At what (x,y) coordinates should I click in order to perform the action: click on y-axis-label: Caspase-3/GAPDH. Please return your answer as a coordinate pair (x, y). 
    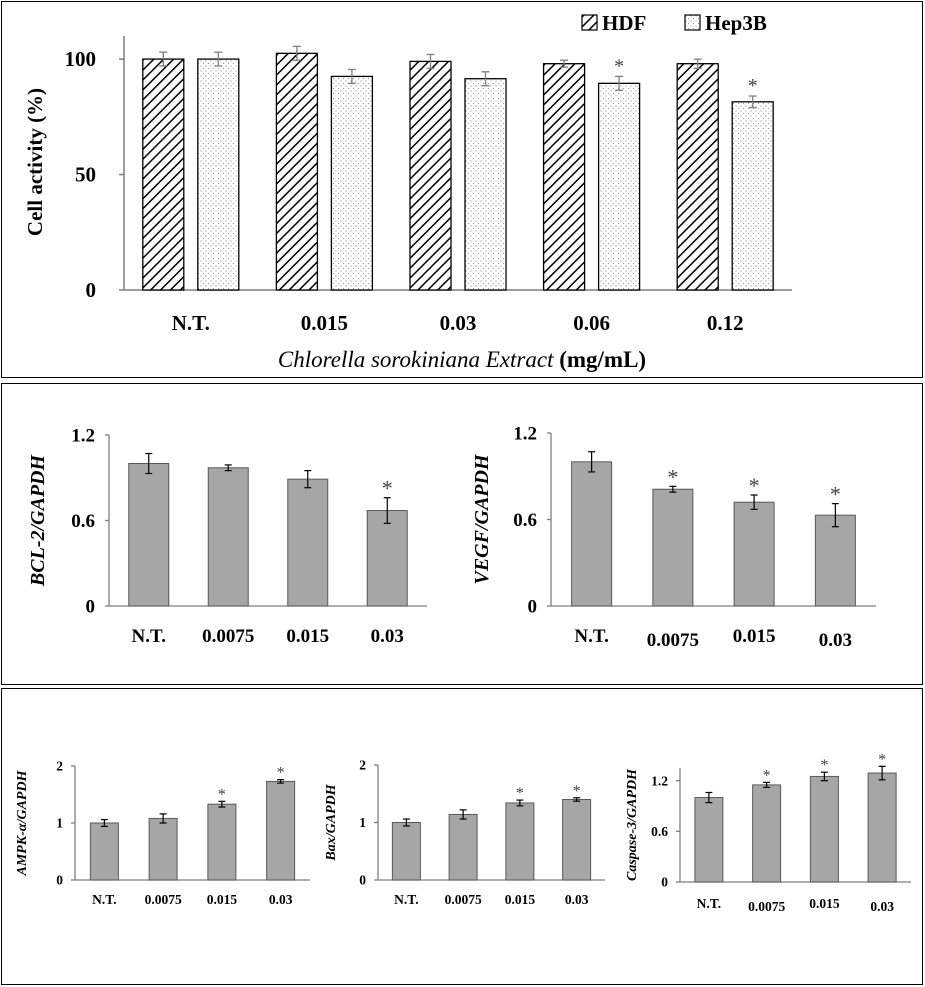
    Looking at the image, I should click on (632, 824).